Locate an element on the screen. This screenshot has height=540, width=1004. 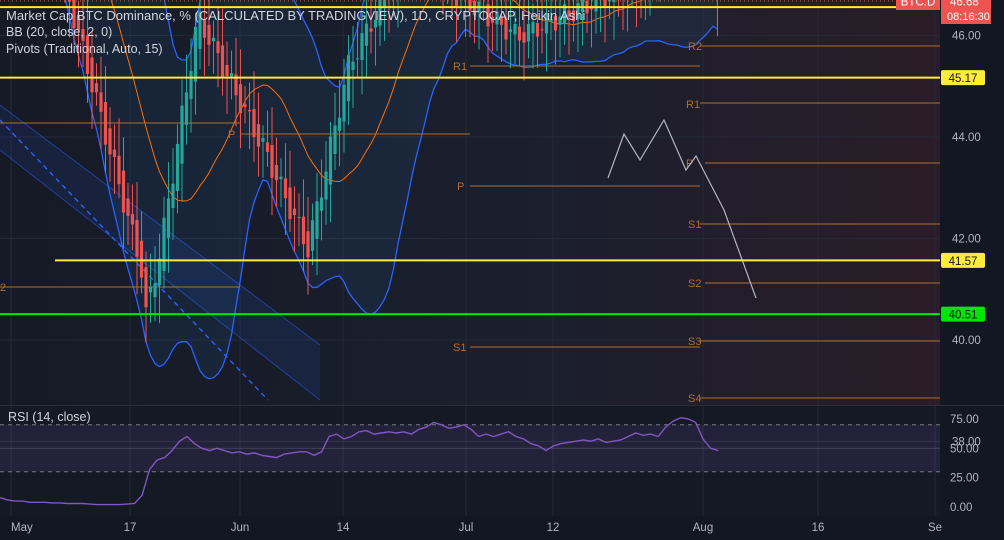
pivot-label-11: S4 is located at coordinates (694, 399).